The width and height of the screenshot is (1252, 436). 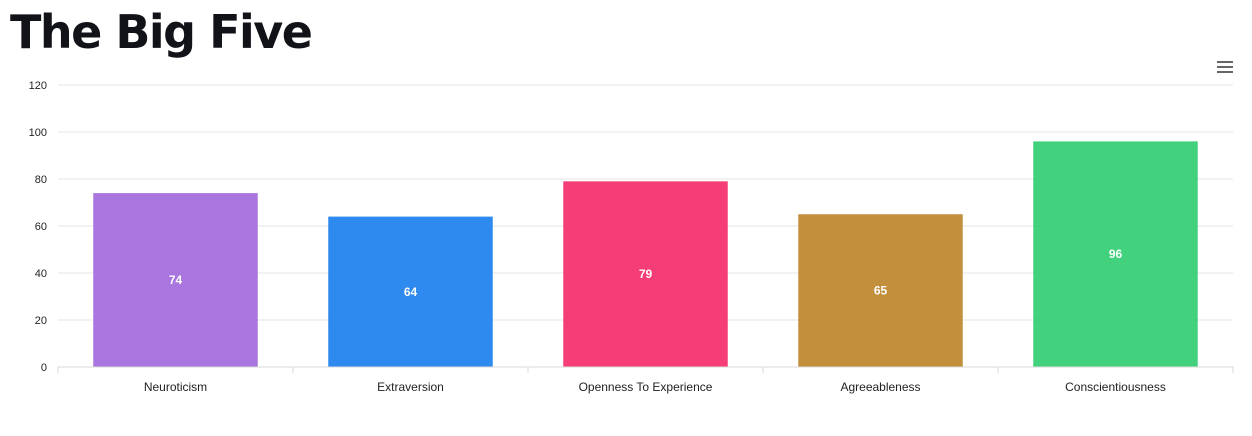 I want to click on y-tick-label: 20, so click(x=41, y=321).